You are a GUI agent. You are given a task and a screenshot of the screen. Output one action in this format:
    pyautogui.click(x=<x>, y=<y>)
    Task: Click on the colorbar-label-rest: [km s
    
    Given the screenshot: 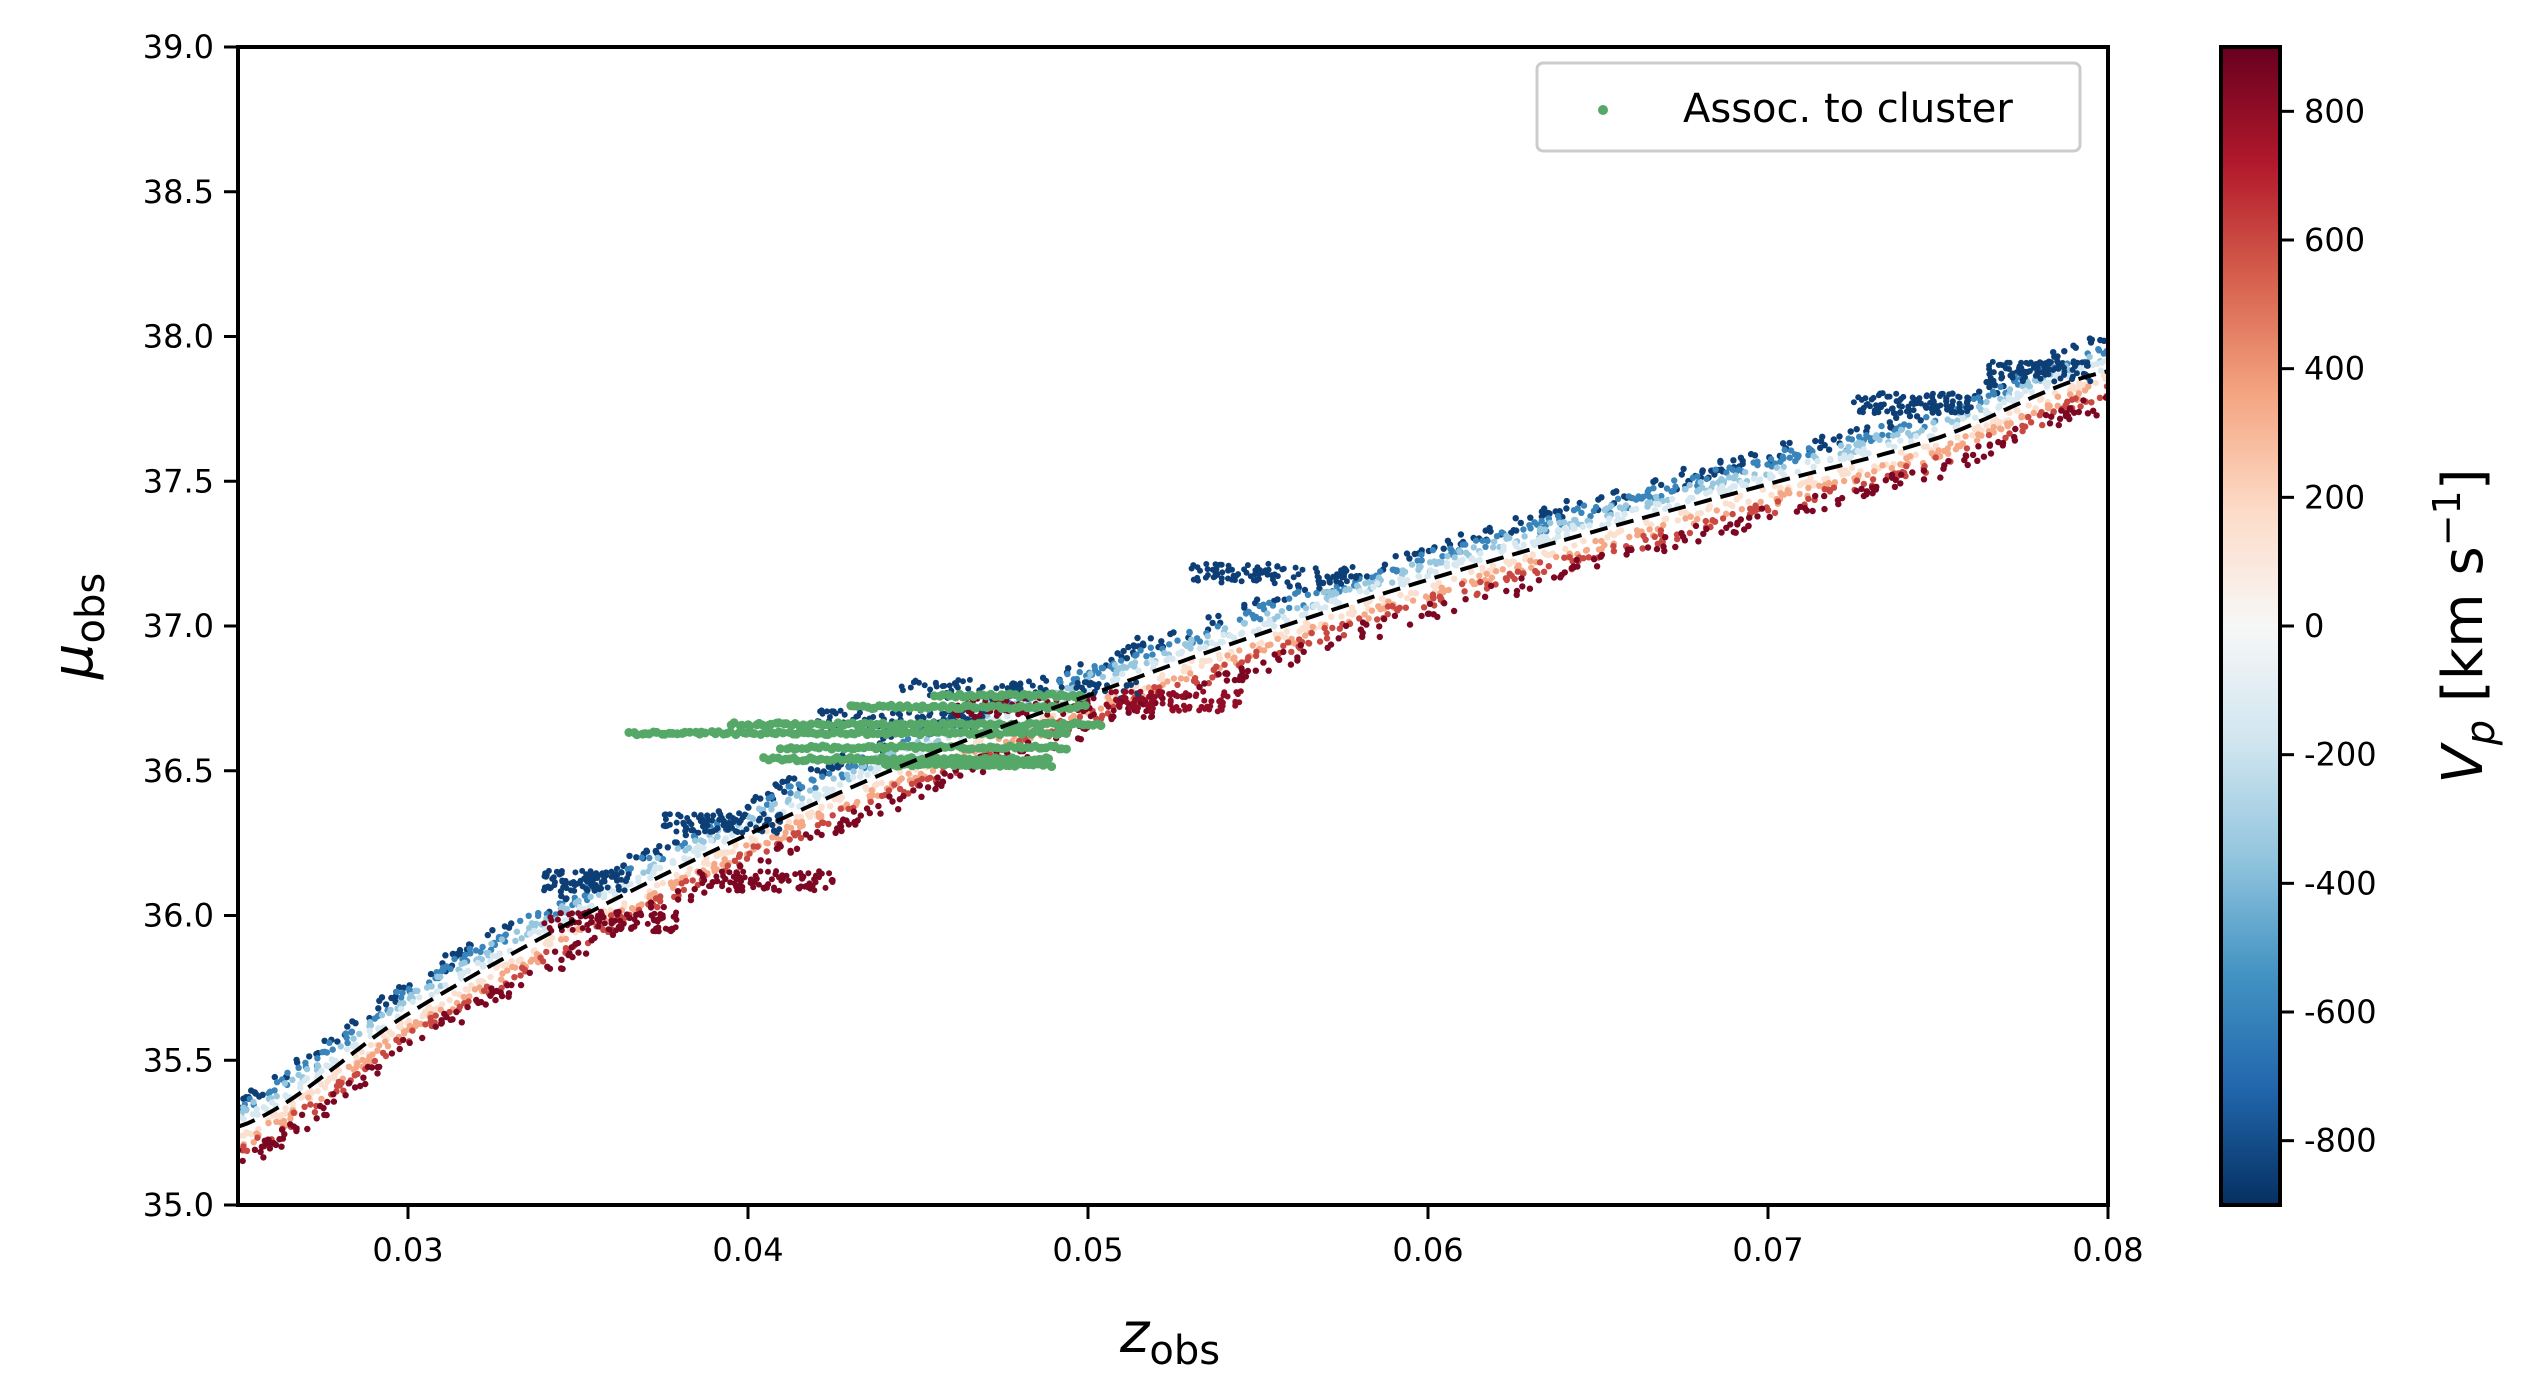 What is the action you would take?
    pyautogui.click(x=2463, y=633)
    